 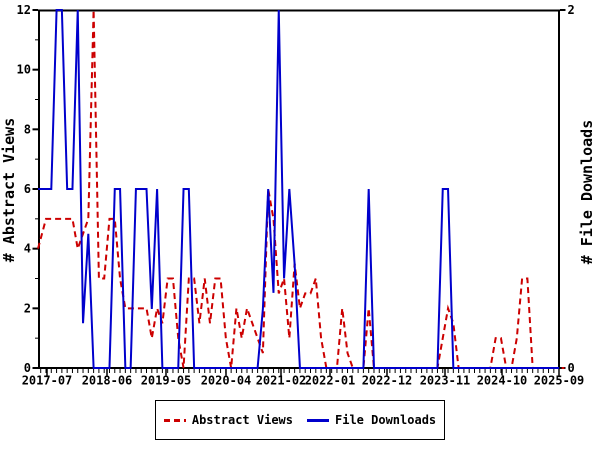 I want to click on x-axis-tick-label: 2025-09, so click(x=559, y=380).